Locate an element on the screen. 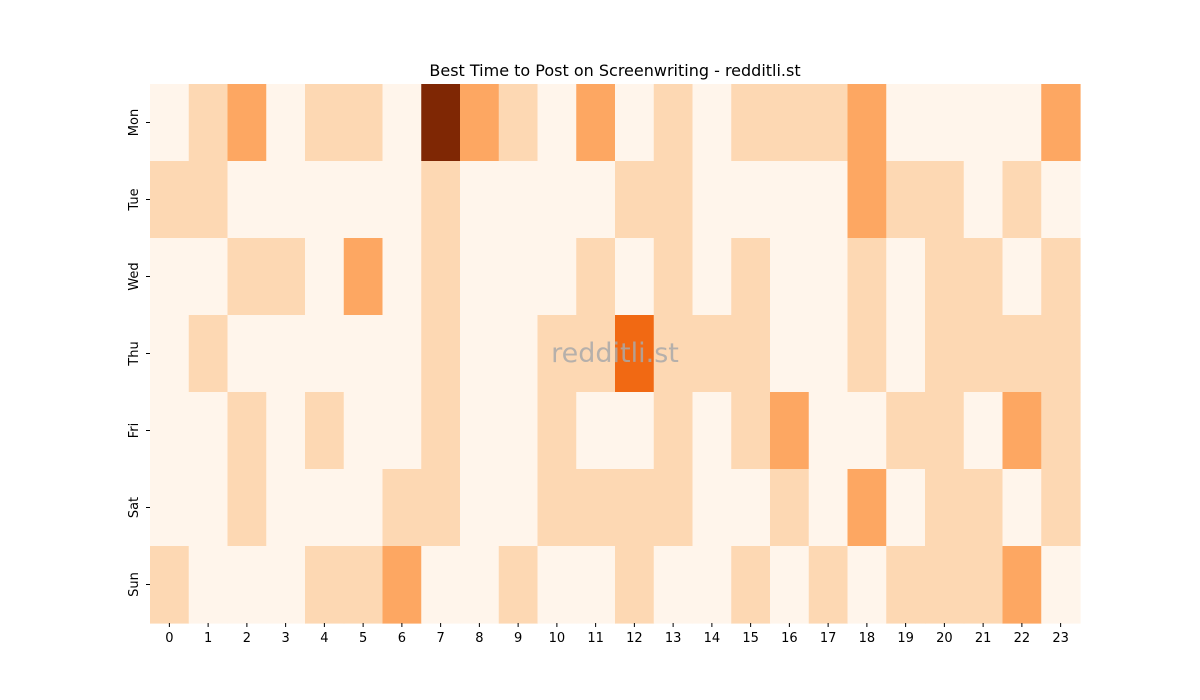 This screenshot has width=1200, height=700. x-tick-label: 12 is located at coordinates (634, 638).